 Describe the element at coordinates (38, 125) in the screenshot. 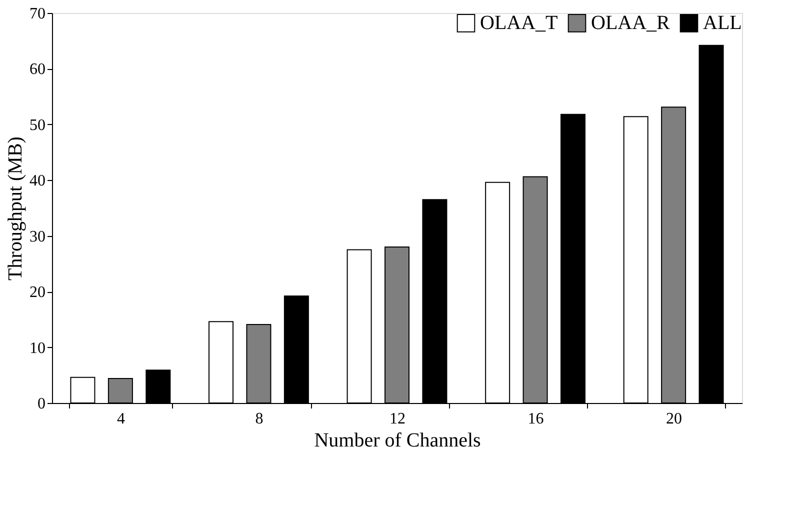

I see `y-tick-label: 50` at that location.